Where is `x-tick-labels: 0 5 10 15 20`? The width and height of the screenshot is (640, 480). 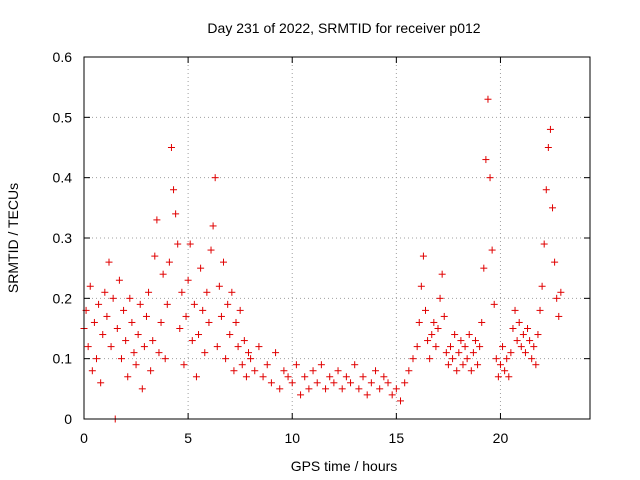
x-tick-labels: 0 5 10 15 20 is located at coordinates (294, 438).